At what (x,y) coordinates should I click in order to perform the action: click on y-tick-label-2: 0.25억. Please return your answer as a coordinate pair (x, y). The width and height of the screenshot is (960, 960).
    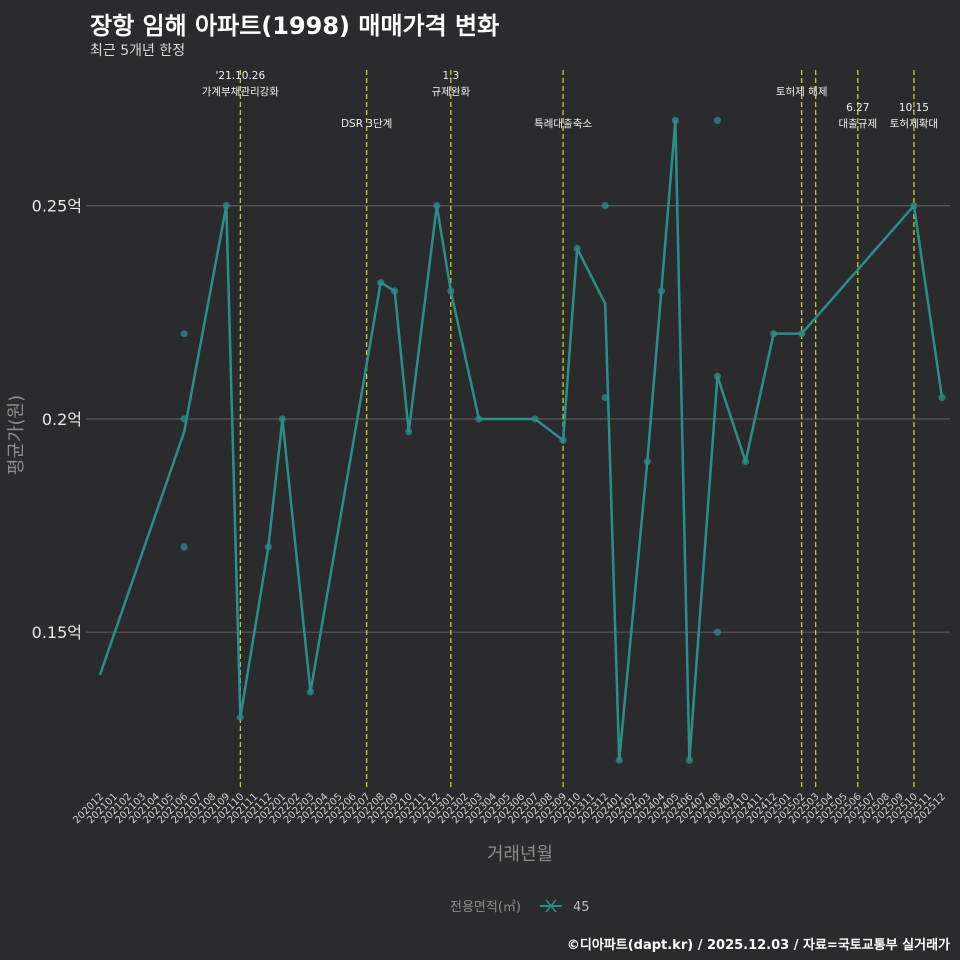
    Looking at the image, I should click on (57, 206).